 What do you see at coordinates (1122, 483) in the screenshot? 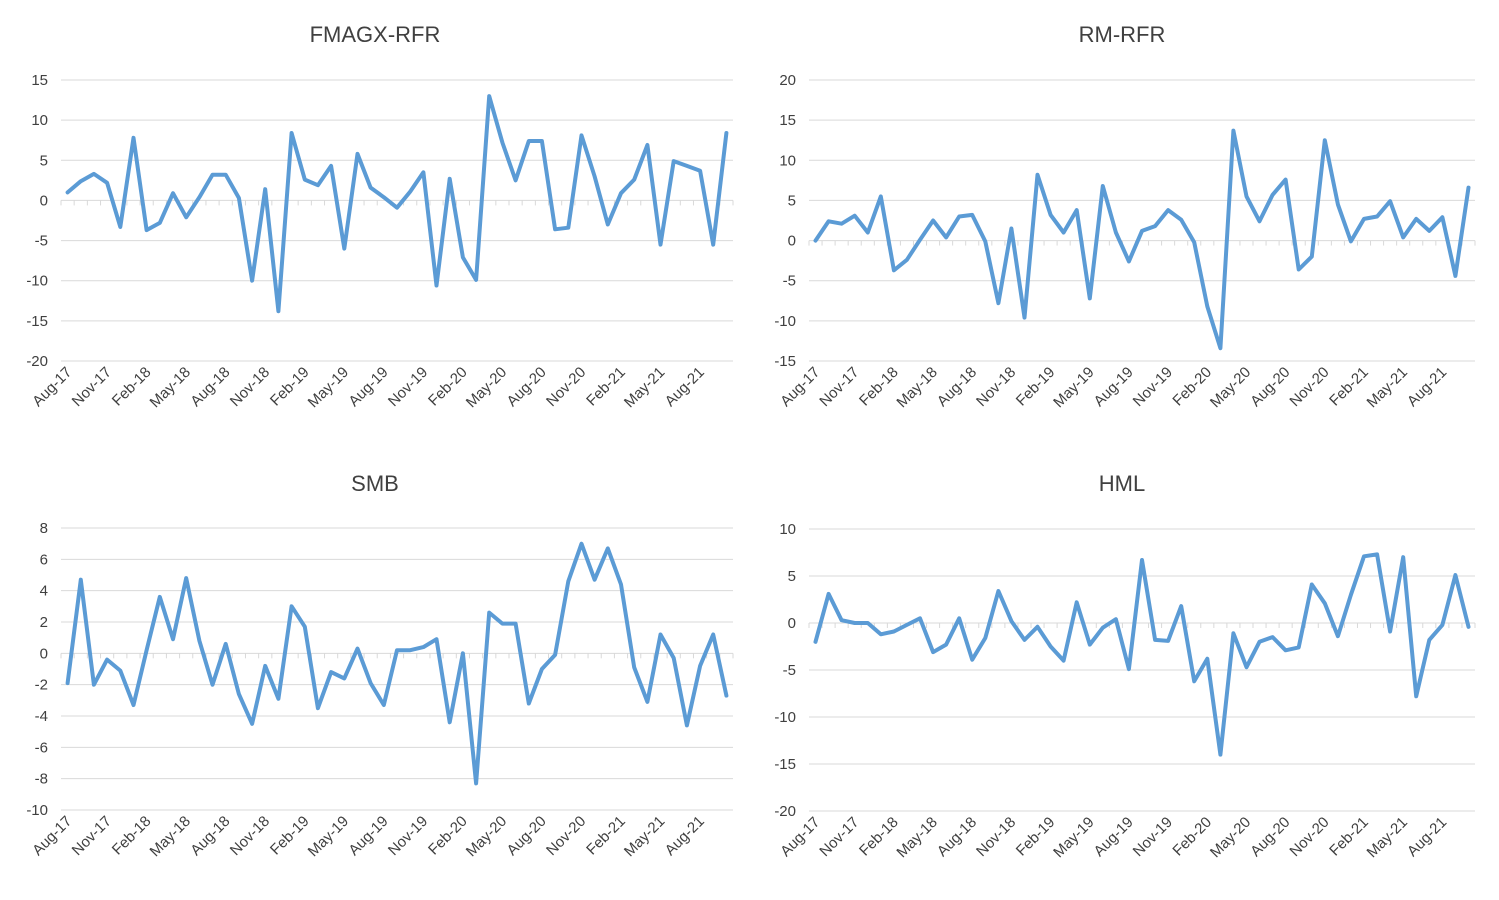
I see `chart-title: HML` at bounding box center [1122, 483].